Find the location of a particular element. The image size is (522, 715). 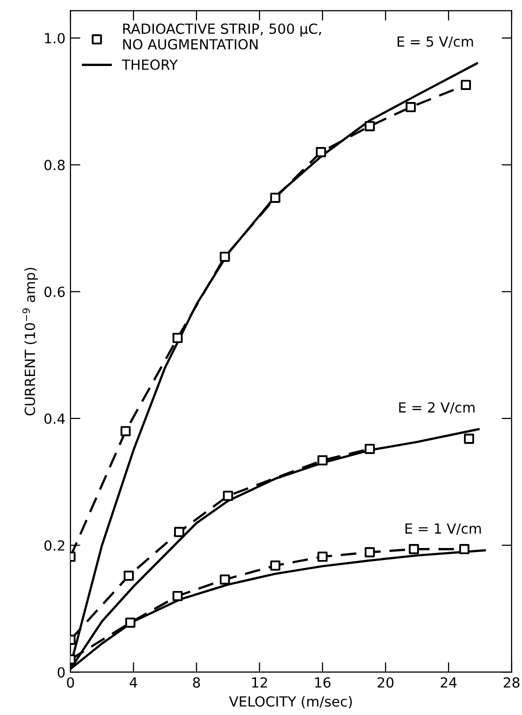

y-tick-label: 0.4 is located at coordinates (54, 418).